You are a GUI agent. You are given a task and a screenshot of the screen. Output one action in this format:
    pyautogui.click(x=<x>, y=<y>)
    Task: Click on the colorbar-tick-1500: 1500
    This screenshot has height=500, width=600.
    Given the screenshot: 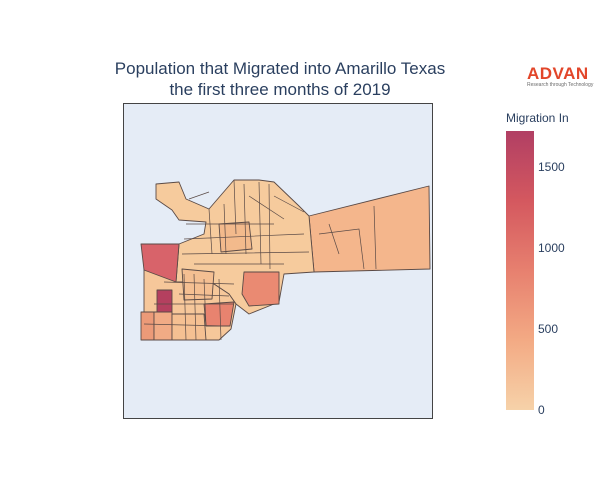 What is the action you would take?
    pyautogui.click(x=551, y=166)
    